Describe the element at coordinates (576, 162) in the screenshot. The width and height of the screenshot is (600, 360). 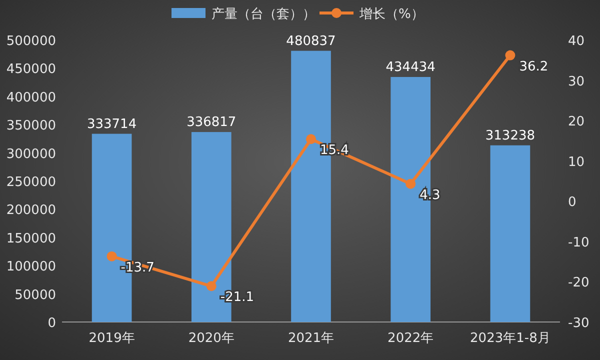
I see `y2-tick-label: 10` at that location.